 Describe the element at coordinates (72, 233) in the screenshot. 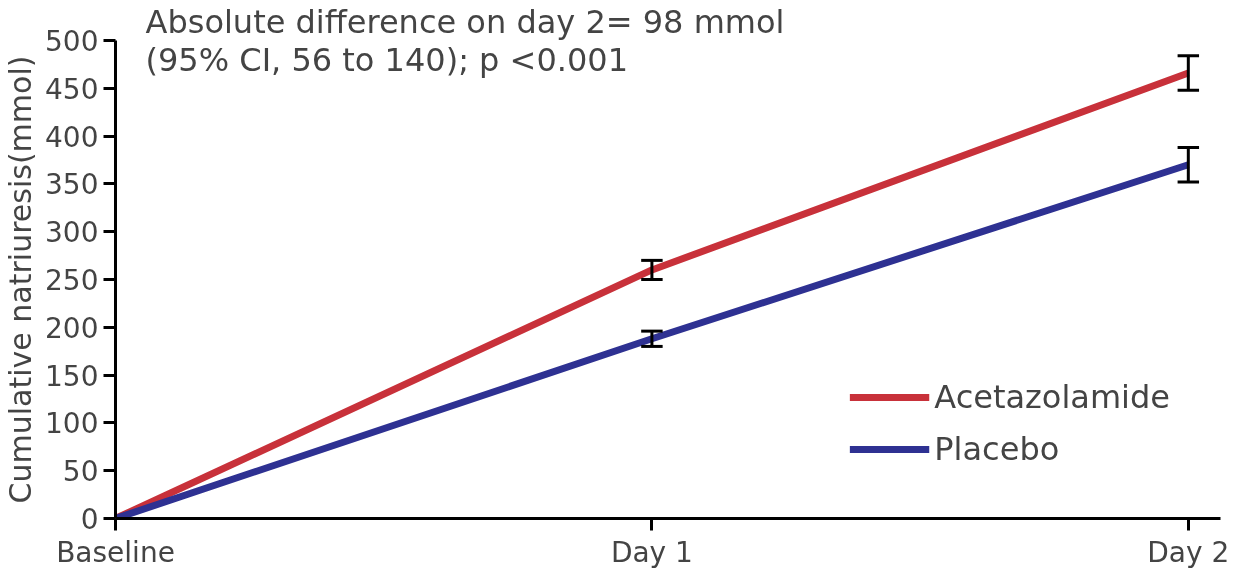

I see `y-tick-label: 300` at that location.